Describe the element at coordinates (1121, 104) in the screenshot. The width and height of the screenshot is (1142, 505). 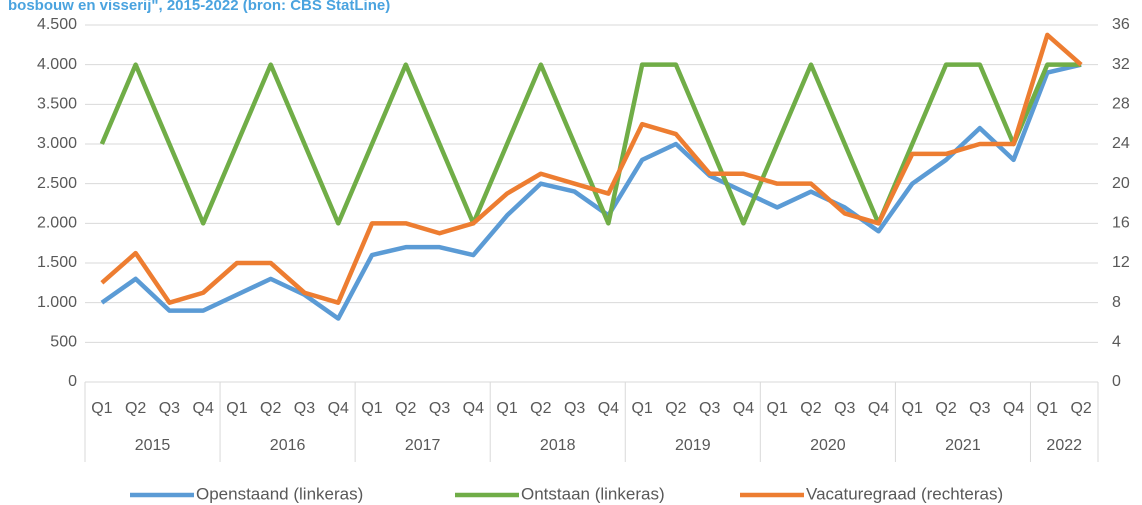
I see `y2-tick-label: 28` at that location.